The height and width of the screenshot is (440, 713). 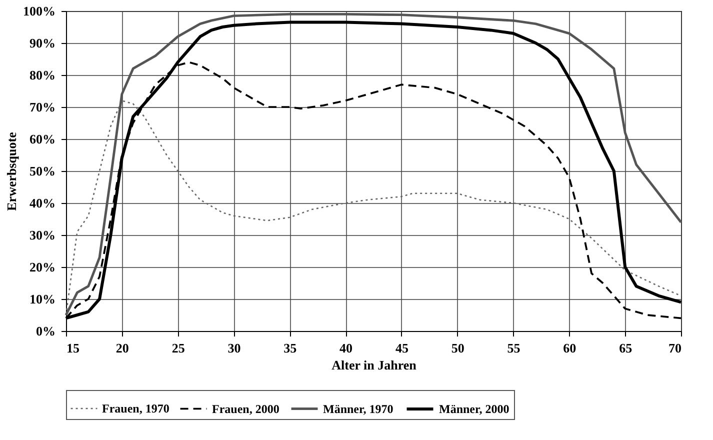 I want to click on y-tick-label: 30%, so click(x=43, y=235).